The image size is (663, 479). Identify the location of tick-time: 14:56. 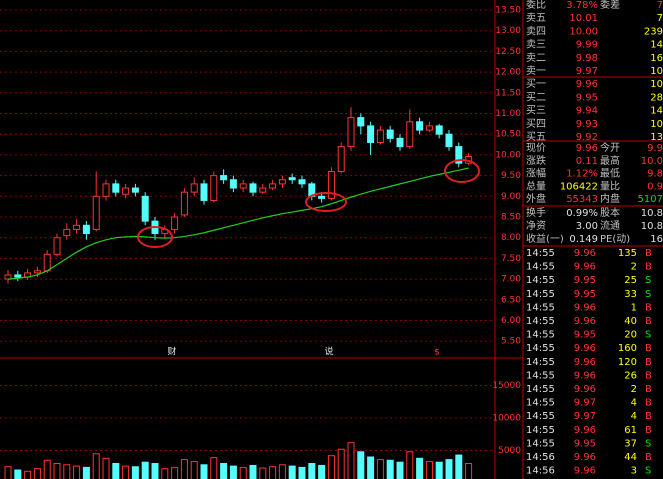
(540, 471).